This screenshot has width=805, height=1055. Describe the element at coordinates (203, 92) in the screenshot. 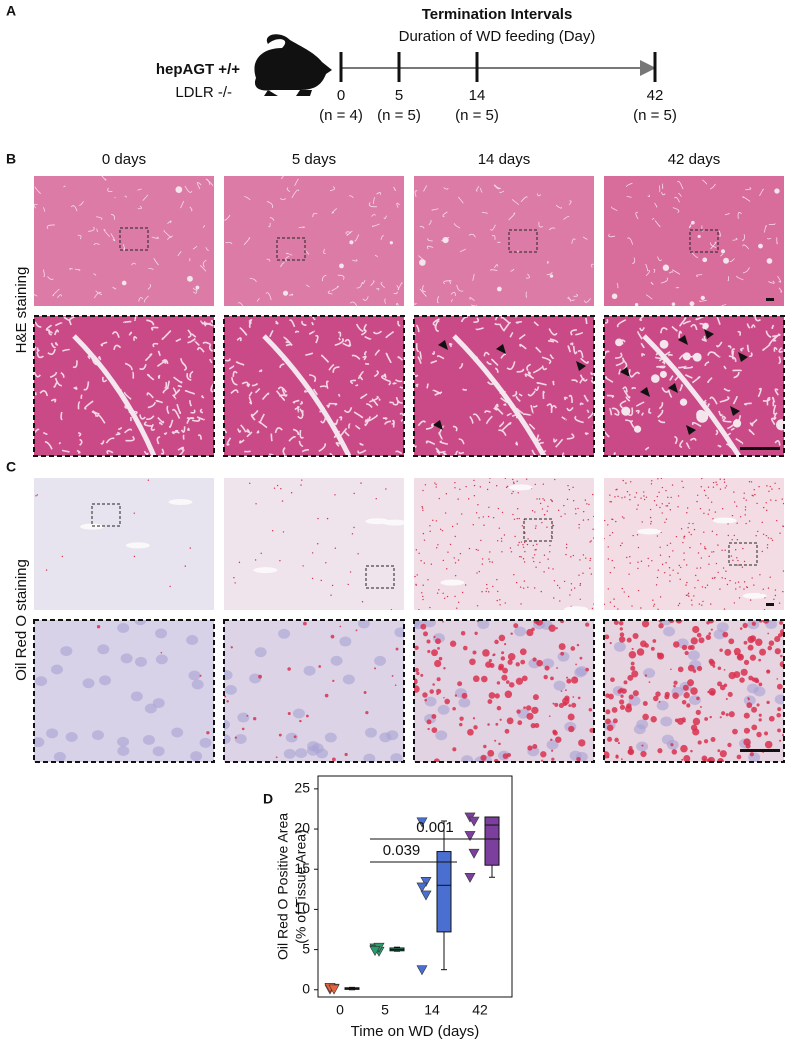

I see `genotype: LDLR -/-` at that location.